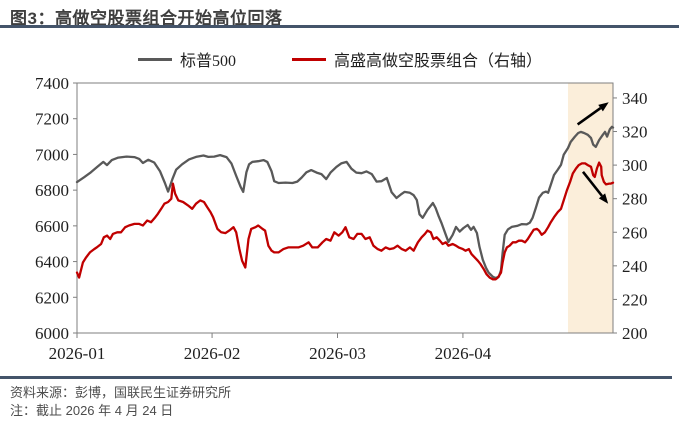 The width and height of the screenshot is (680, 421). What do you see at coordinates (52, 154) in the screenshot?
I see `y-left-tick-label: 7000` at bounding box center [52, 154].